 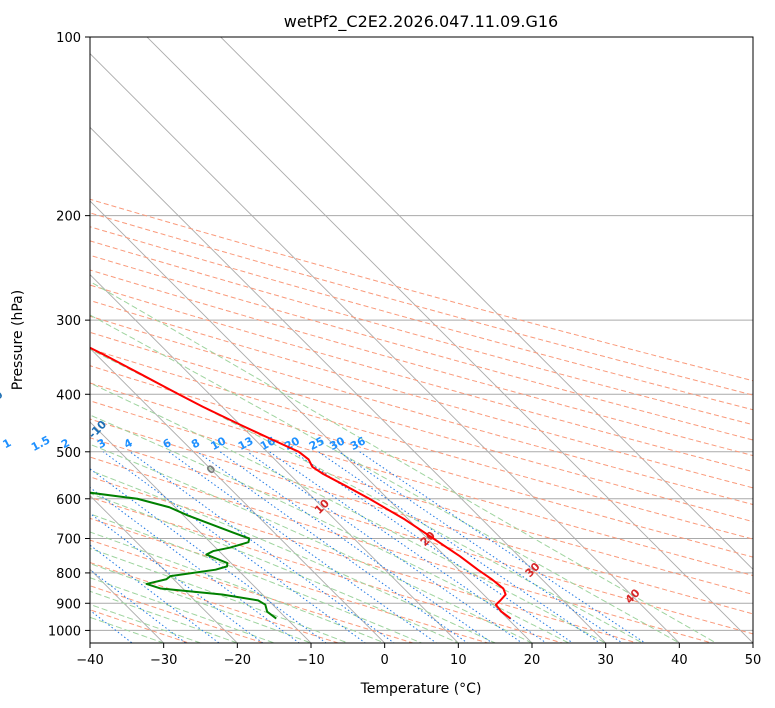 I want to click on mixing-ratio-label: 1.5, so click(x=40, y=443).